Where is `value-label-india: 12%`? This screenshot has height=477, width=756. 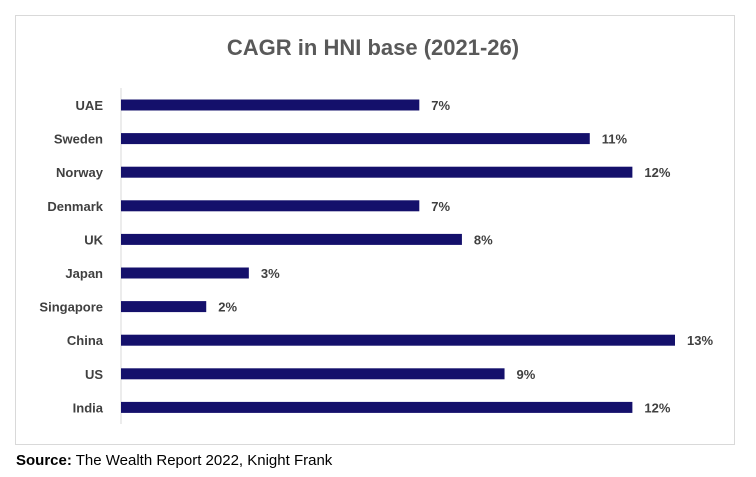
value-label-india: 12% is located at coordinates (657, 407).